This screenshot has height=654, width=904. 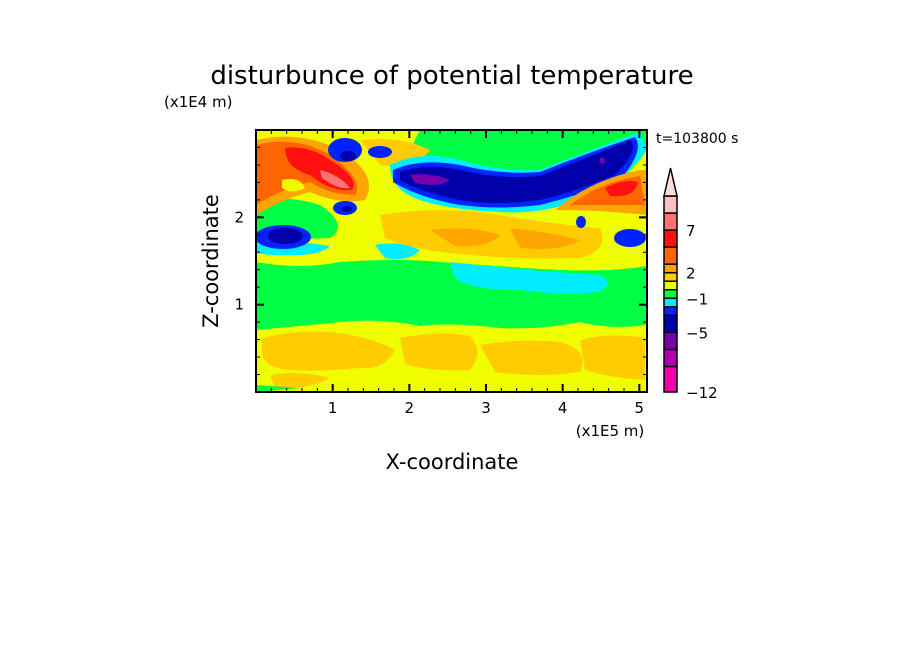 What do you see at coordinates (333, 408) in the screenshot?
I see `x-tick-label: 1` at bounding box center [333, 408].